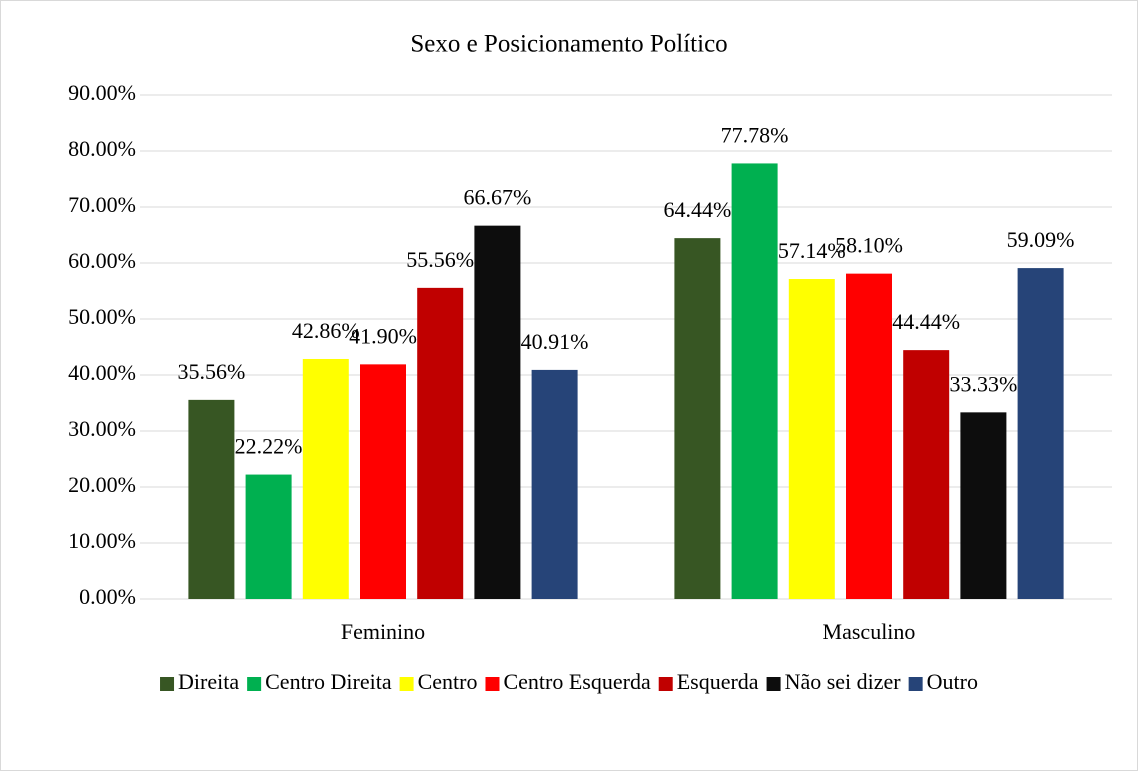  What do you see at coordinates (448, 681) in the screenshot?
I see `legend-label: Centro` at bounding box center [448, 681].